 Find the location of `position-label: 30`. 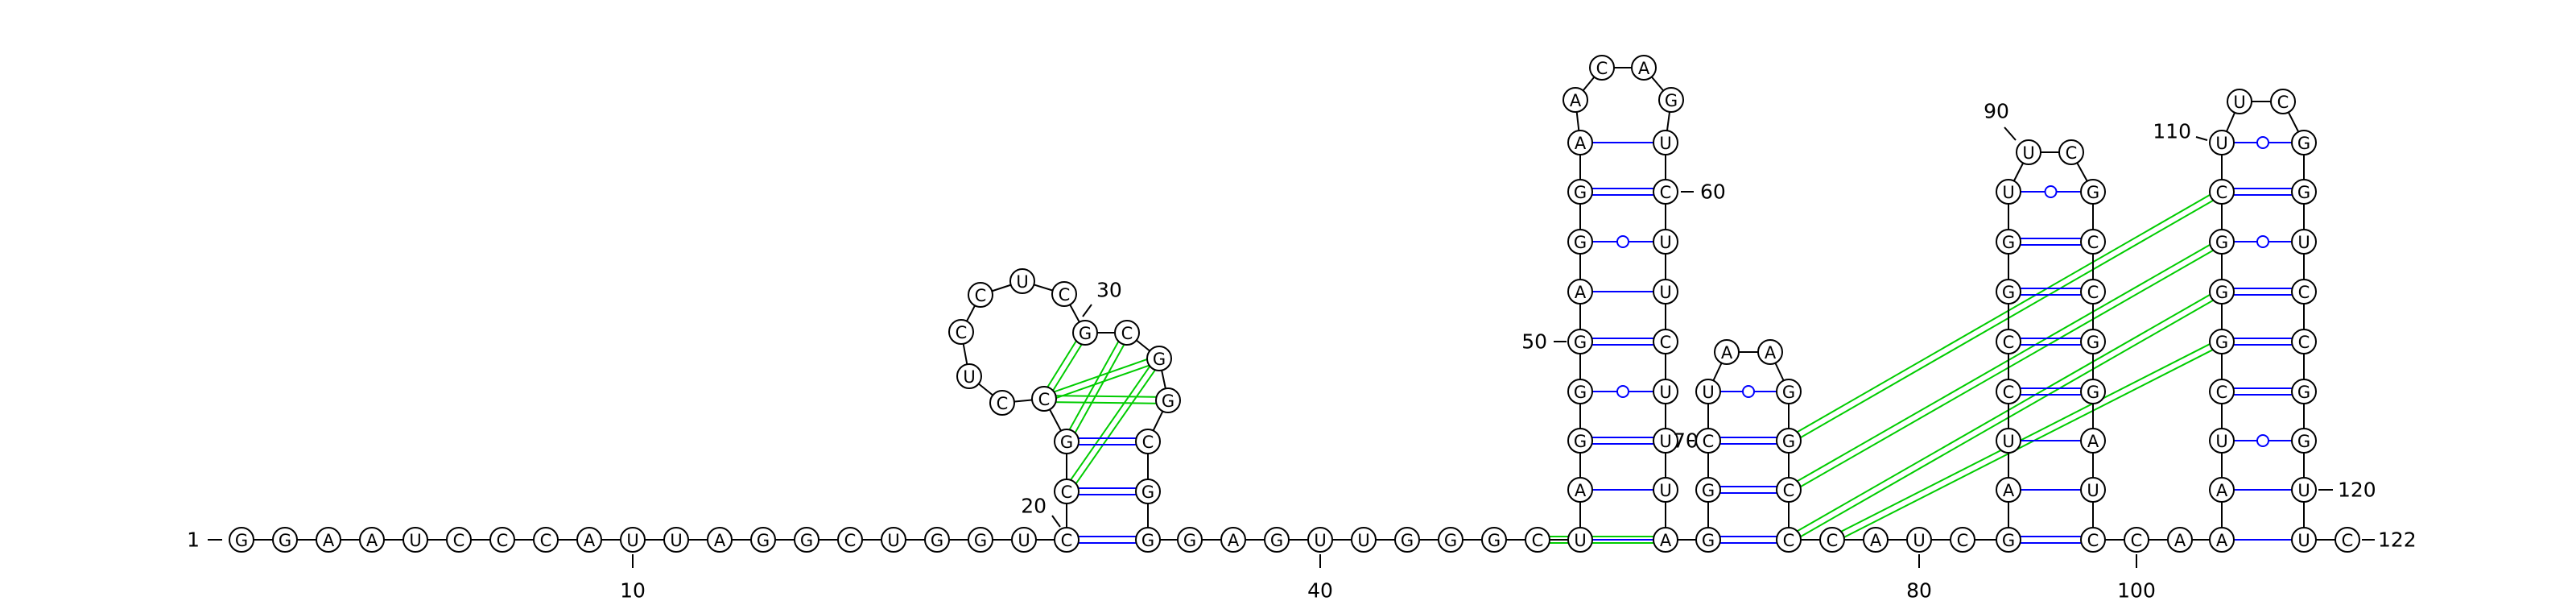

position-label: 30 is located at coordinates (1102, 298).